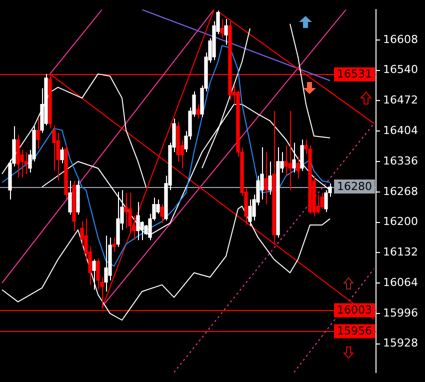 The height and width of the screenshot is (382, 425). What do you see at coordinates (400, 191) in the screenshot?
I see `y-tick-label: 16268` at bounding box center [400, 191].